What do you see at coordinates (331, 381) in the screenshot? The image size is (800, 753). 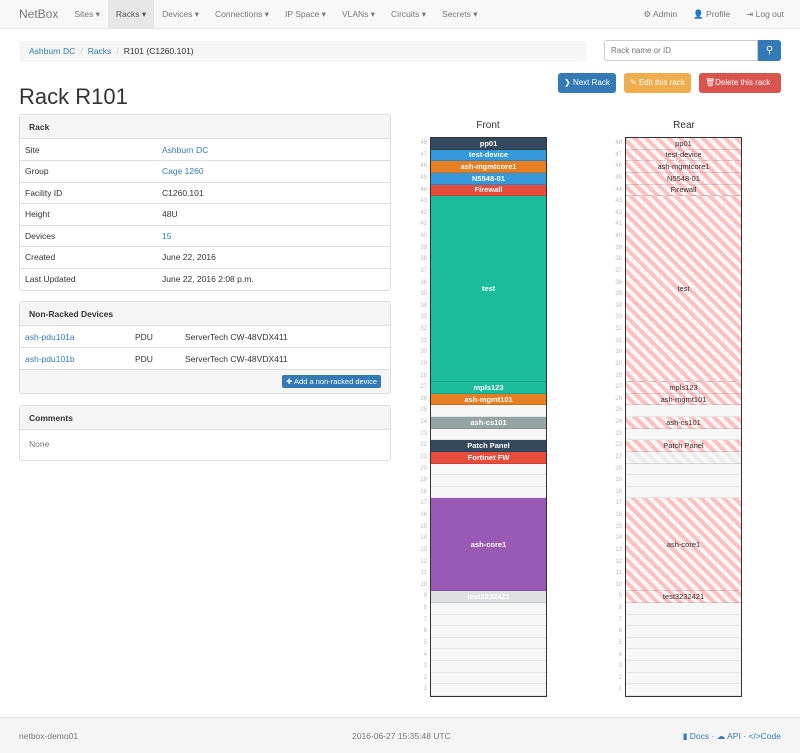 I see `add-non-racked-device-button: ✚ Add a non-racked device` at bounding box center [331, 381].